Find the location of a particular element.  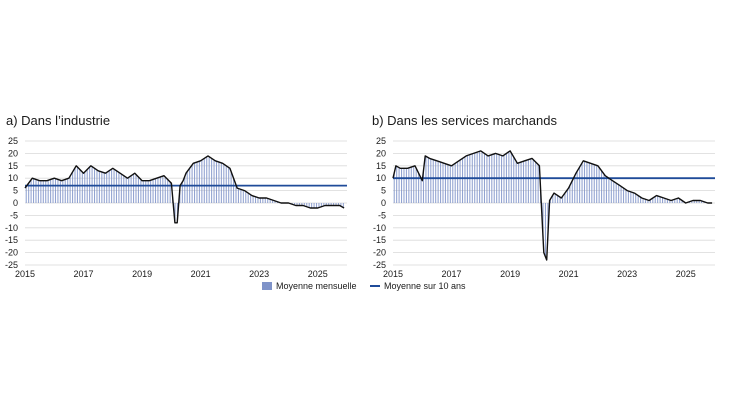

x-tick-label: 2025 is located at coordinates (686, 274).